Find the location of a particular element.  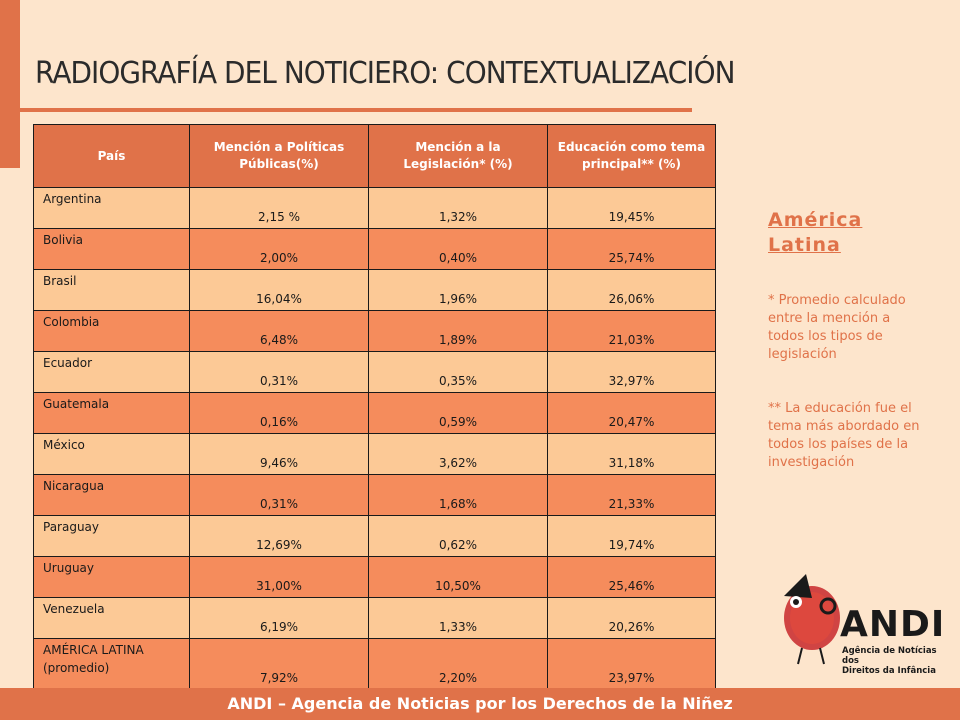

cell-country: Paraguay is located at coordinates (111, 536).